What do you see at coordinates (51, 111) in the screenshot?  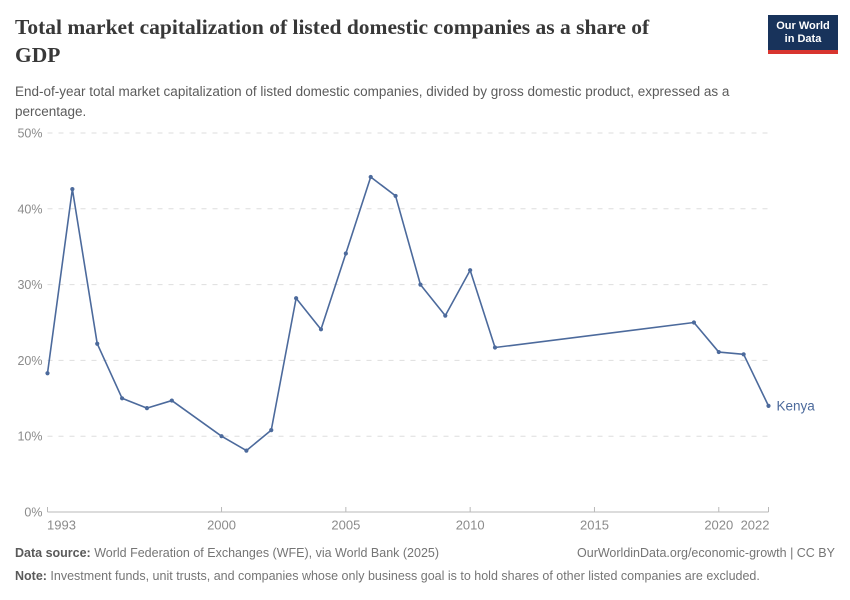 I see `chart-subtitle-line2: percentage.` at bounding box center [51, 111].